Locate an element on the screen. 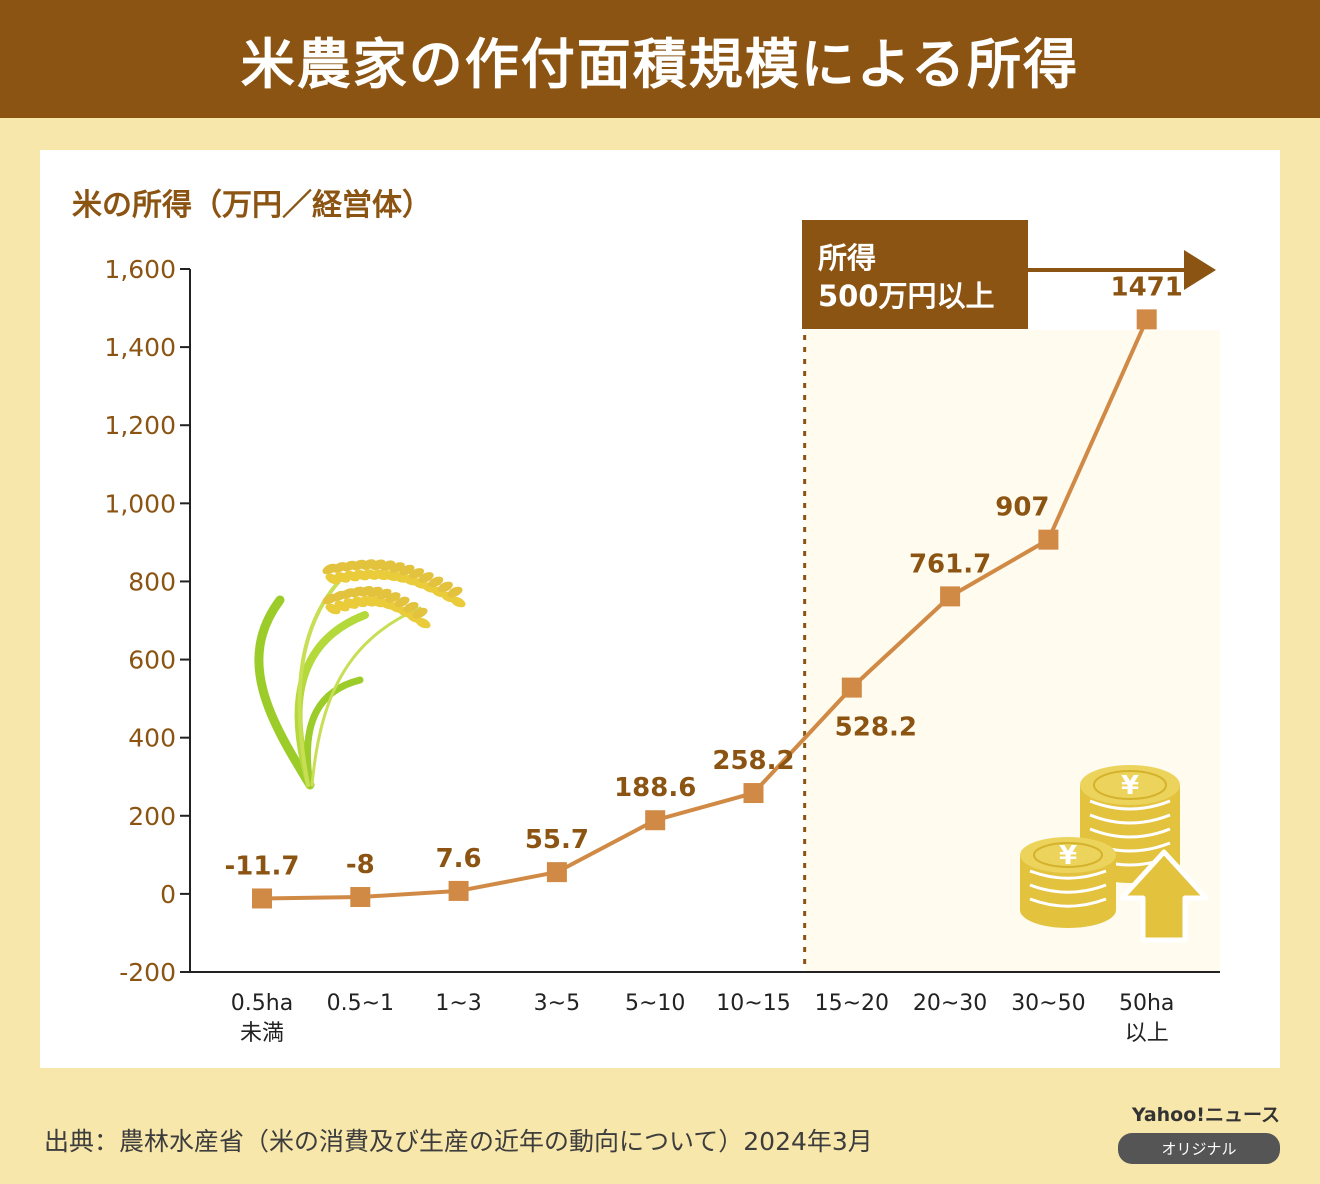 This screenshot has width=1320, height=1184. data-label: 528.2 is located at coordinates (876, 728).